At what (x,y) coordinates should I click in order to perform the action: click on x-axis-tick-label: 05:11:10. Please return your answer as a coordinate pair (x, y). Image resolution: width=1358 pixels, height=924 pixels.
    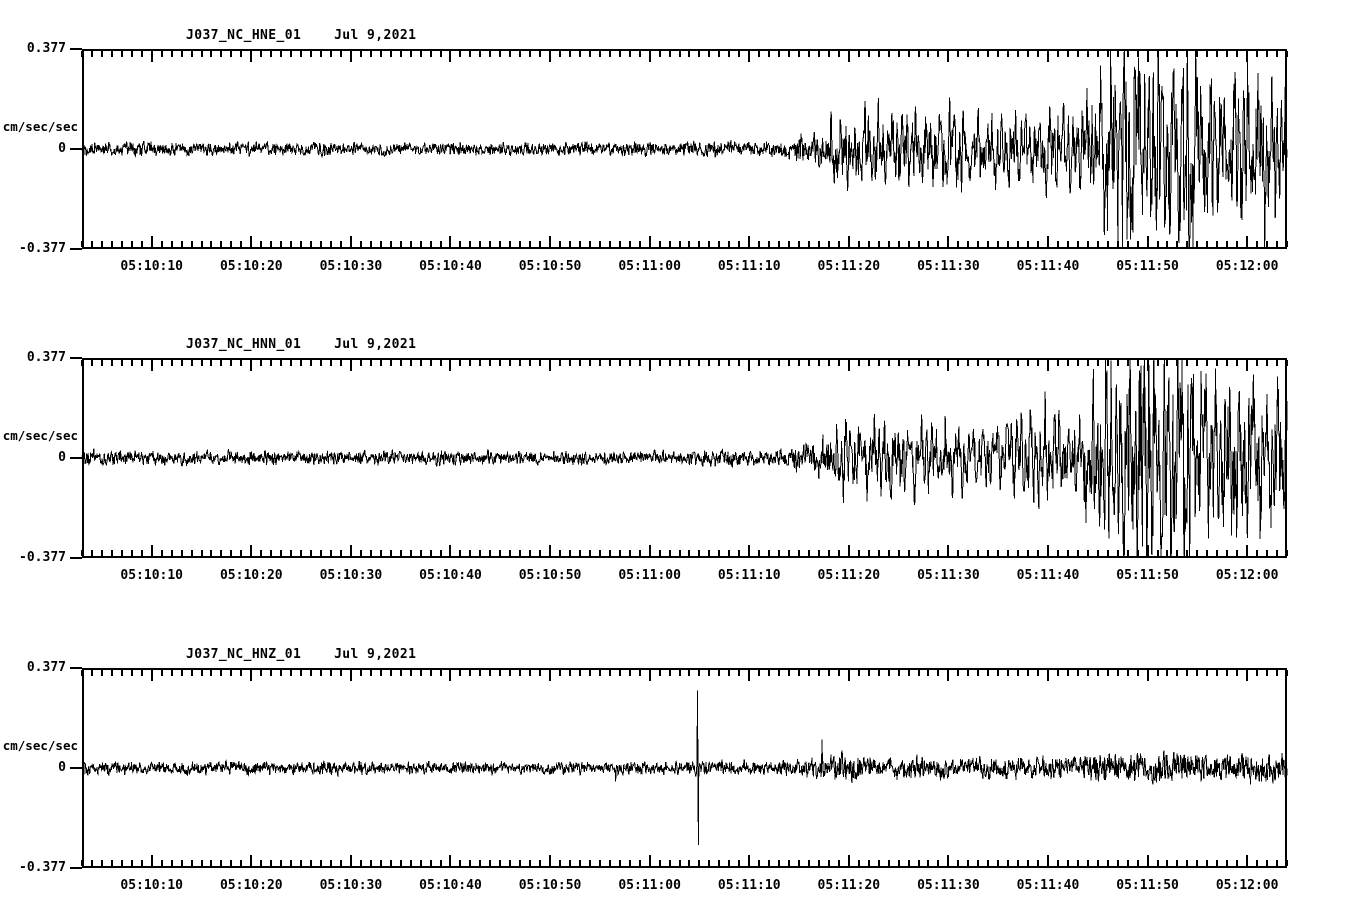
    Looking at the image, I should click on (749, 885).